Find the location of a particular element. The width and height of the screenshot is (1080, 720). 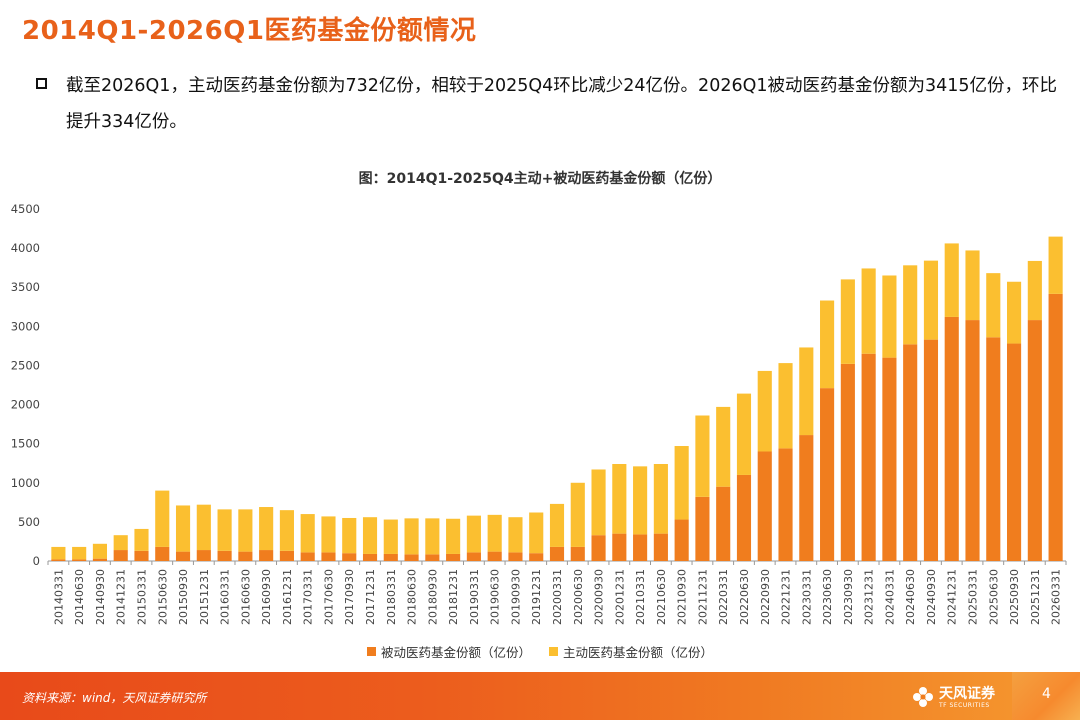

x-tick-label: 20201231 is located at coordinates (619, 597).